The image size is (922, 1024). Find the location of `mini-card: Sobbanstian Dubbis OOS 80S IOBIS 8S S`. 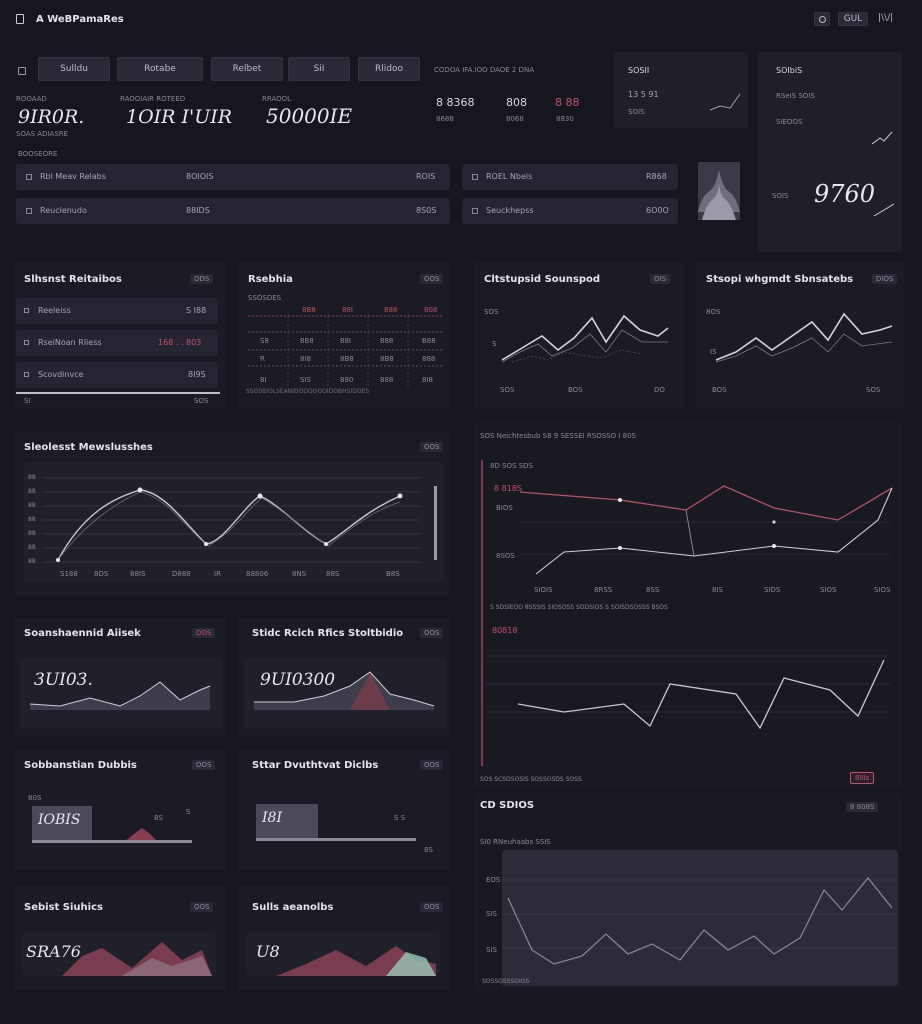

mini-card: Sobbanstian Dubbis OOS 80S IOBIS 8S S is located at coordinates (120, 810).